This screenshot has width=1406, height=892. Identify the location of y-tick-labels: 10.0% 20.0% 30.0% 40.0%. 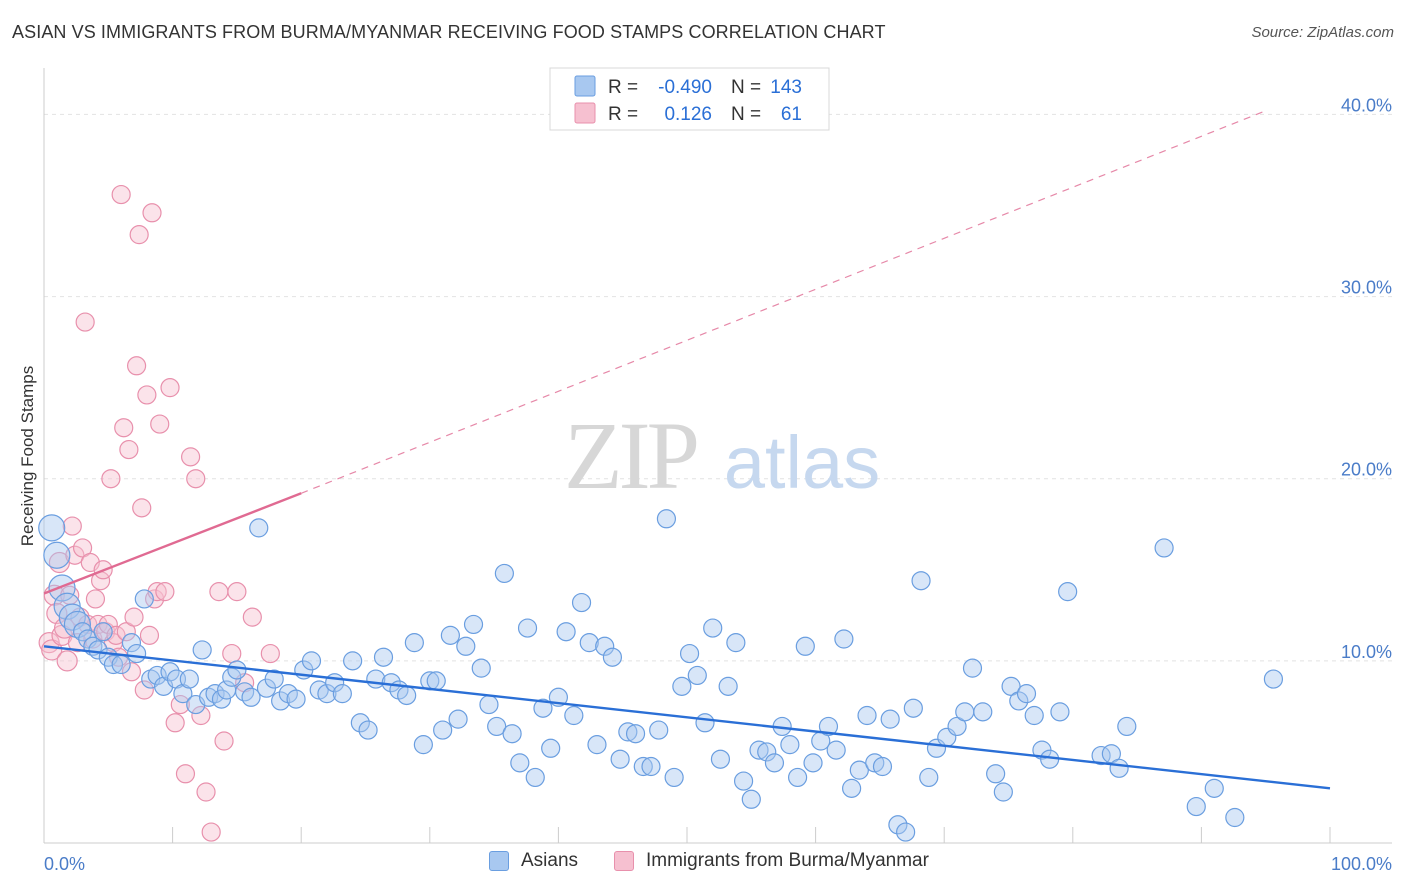
(1366, 378).